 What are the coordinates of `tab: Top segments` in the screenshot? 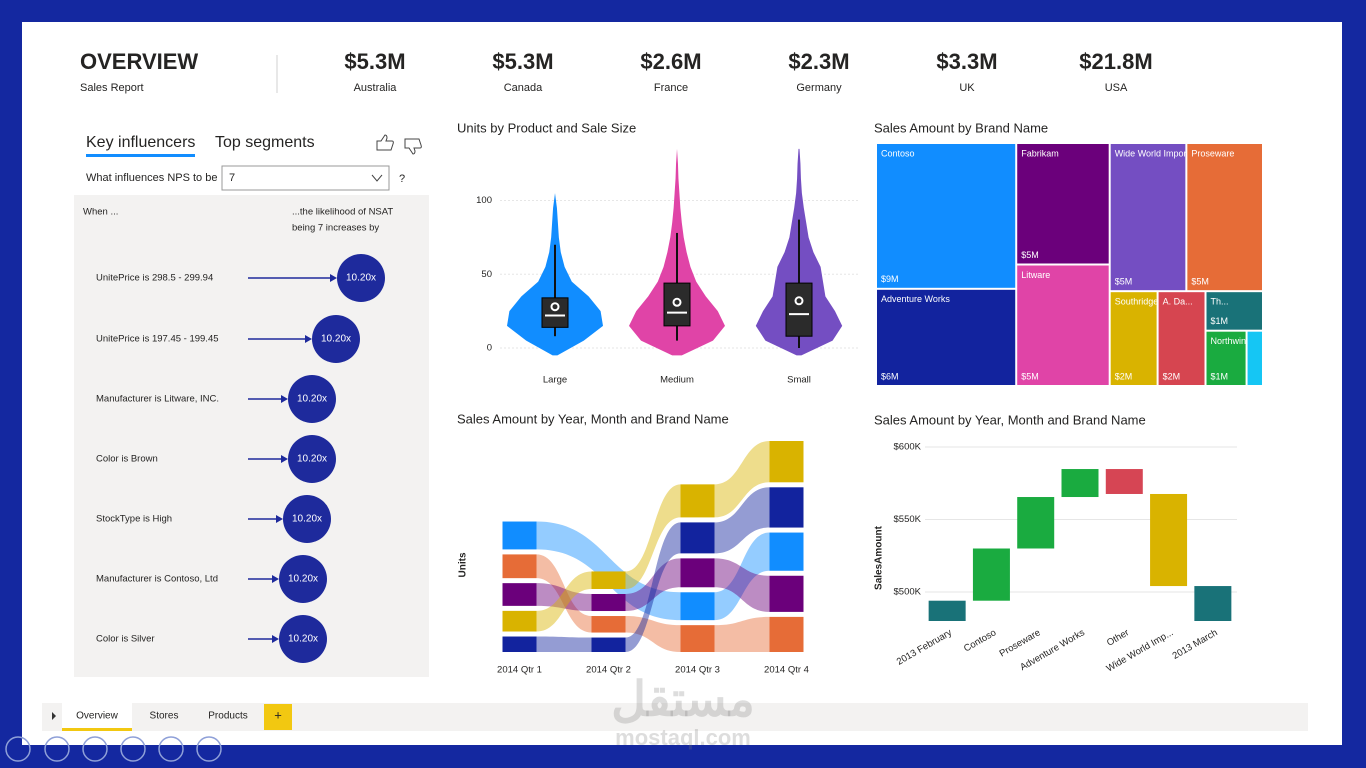 It's located at (265, 142).